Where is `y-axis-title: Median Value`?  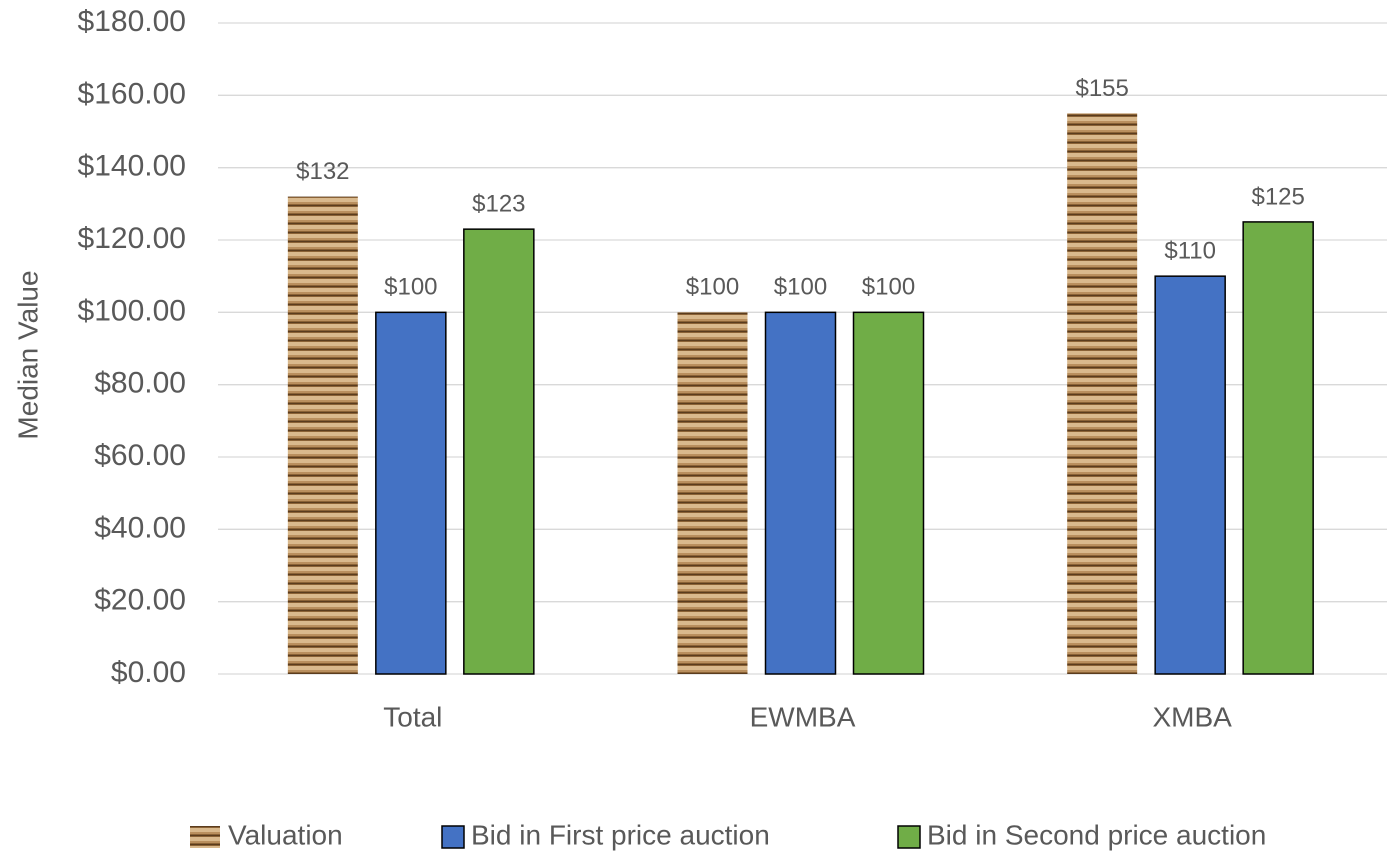 y-axis-title: Median Value is located at coordinates (27, 354).